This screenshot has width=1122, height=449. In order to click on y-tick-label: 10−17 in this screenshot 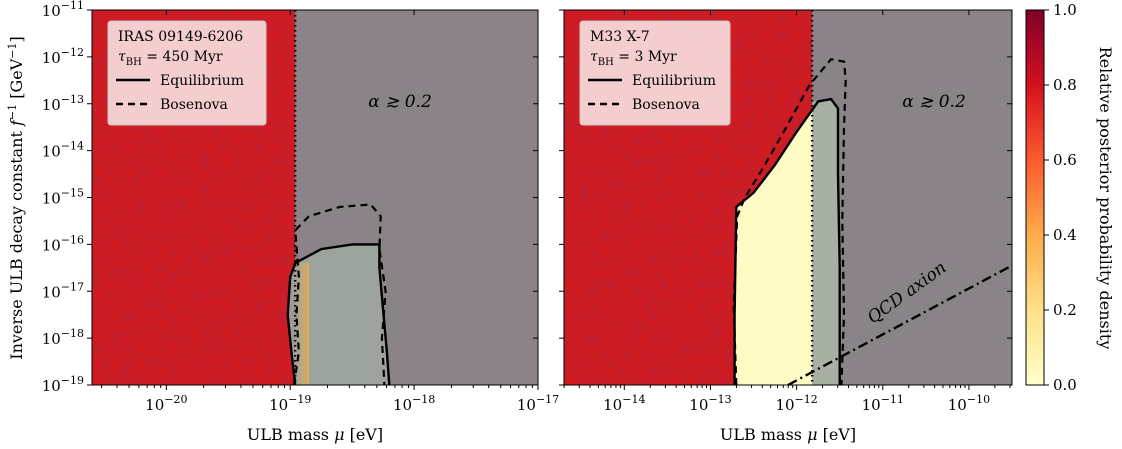, I will do `click(63, 290)`.